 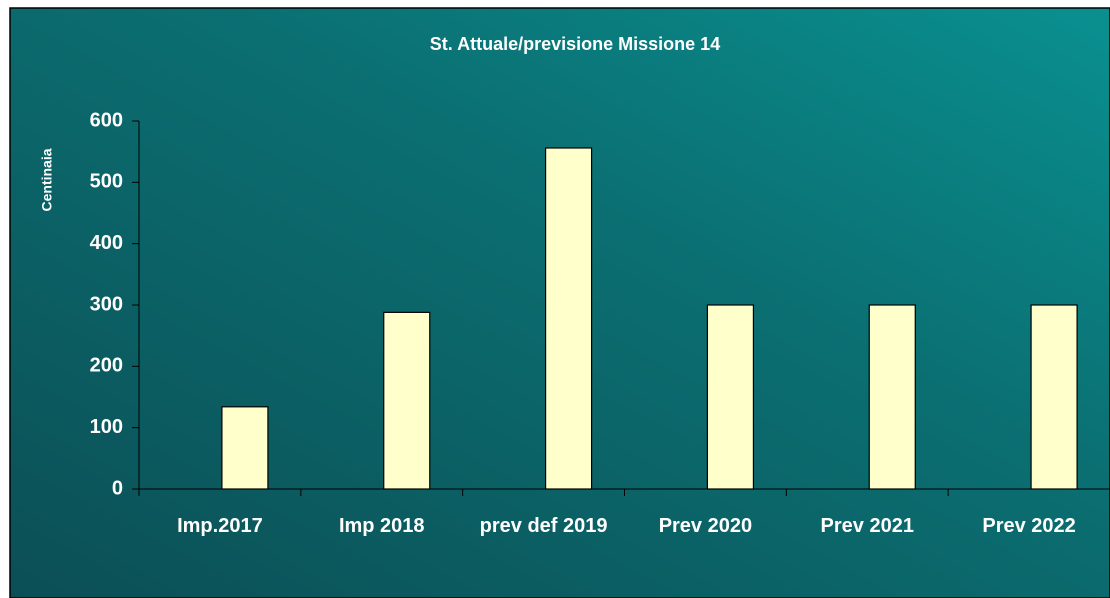 What do you see at coordinates (1029, 526) in the screenshot?
I see `x-tick-label: Prev 2022` at bounding box center [1029, 526].